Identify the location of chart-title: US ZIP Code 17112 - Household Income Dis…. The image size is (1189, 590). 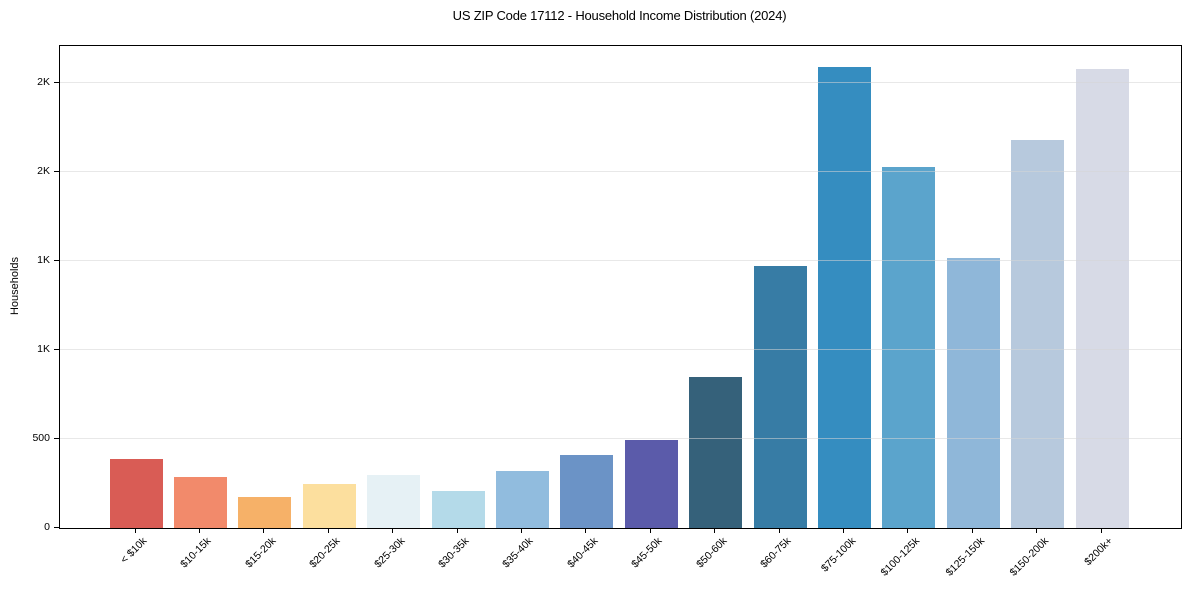
(619, 15).